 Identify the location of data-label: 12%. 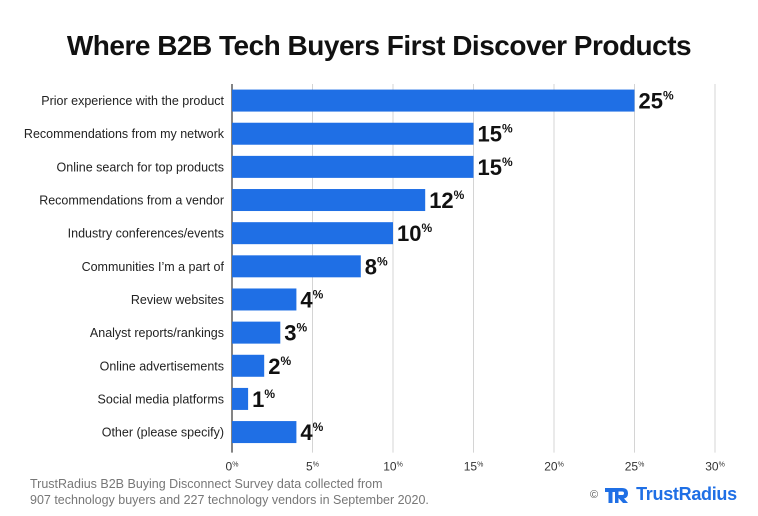
(446, 200).